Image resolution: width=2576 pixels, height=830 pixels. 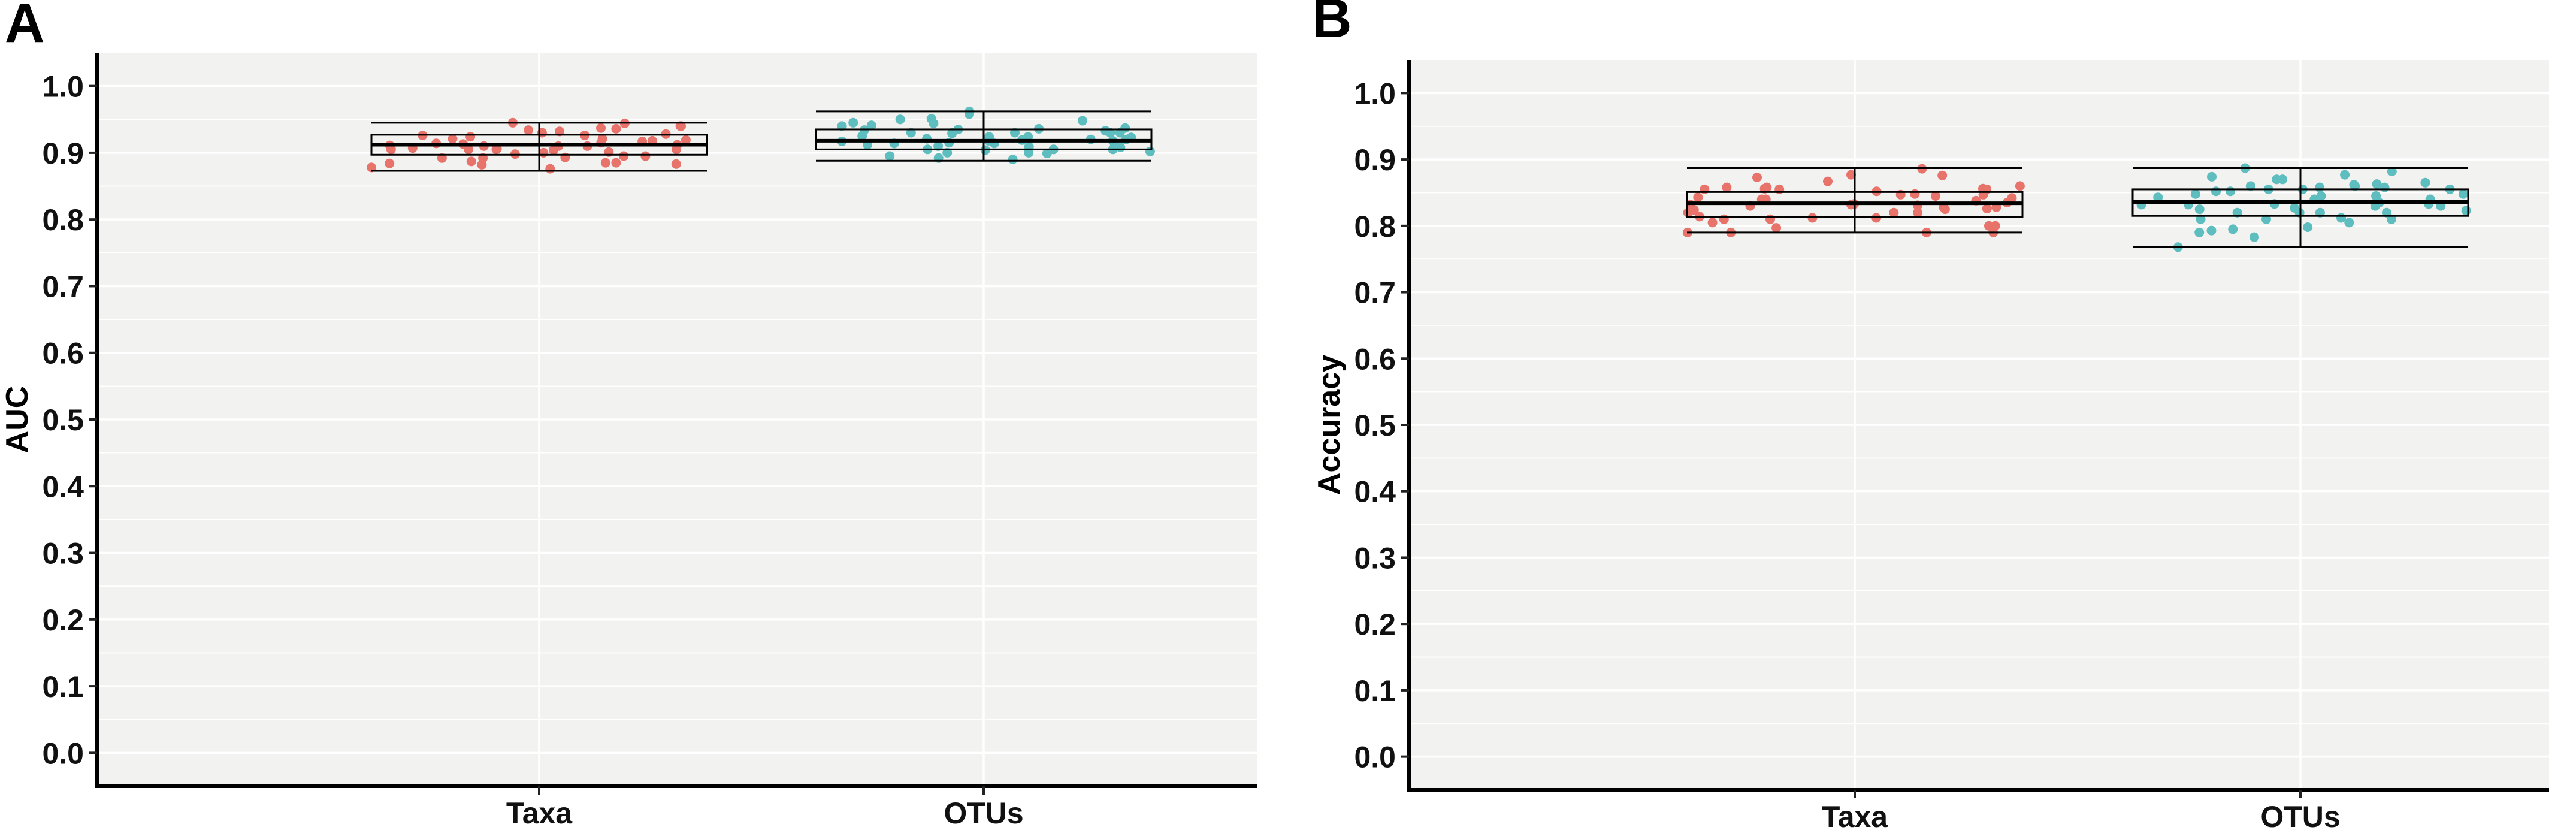 I want to click on y-axis-title: Accuracy, so click(x=1329, y=425).